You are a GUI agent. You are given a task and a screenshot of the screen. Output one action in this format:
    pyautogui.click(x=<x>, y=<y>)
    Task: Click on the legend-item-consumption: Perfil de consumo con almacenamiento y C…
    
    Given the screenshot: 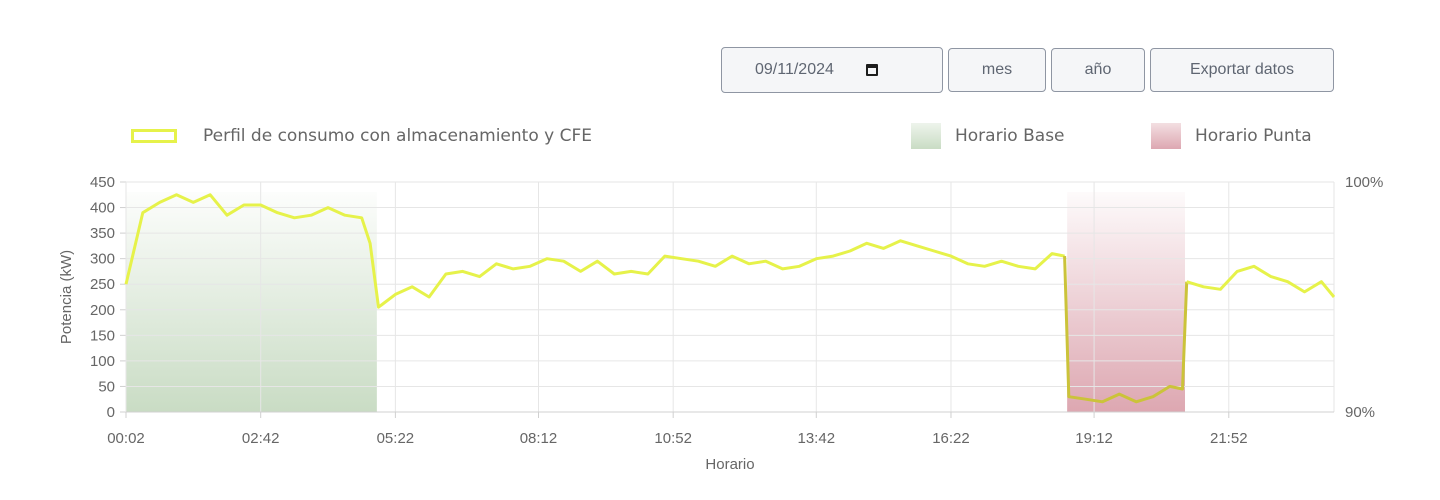 What is the action you would take?
    pyautogui.click(x=361, y=136)
    